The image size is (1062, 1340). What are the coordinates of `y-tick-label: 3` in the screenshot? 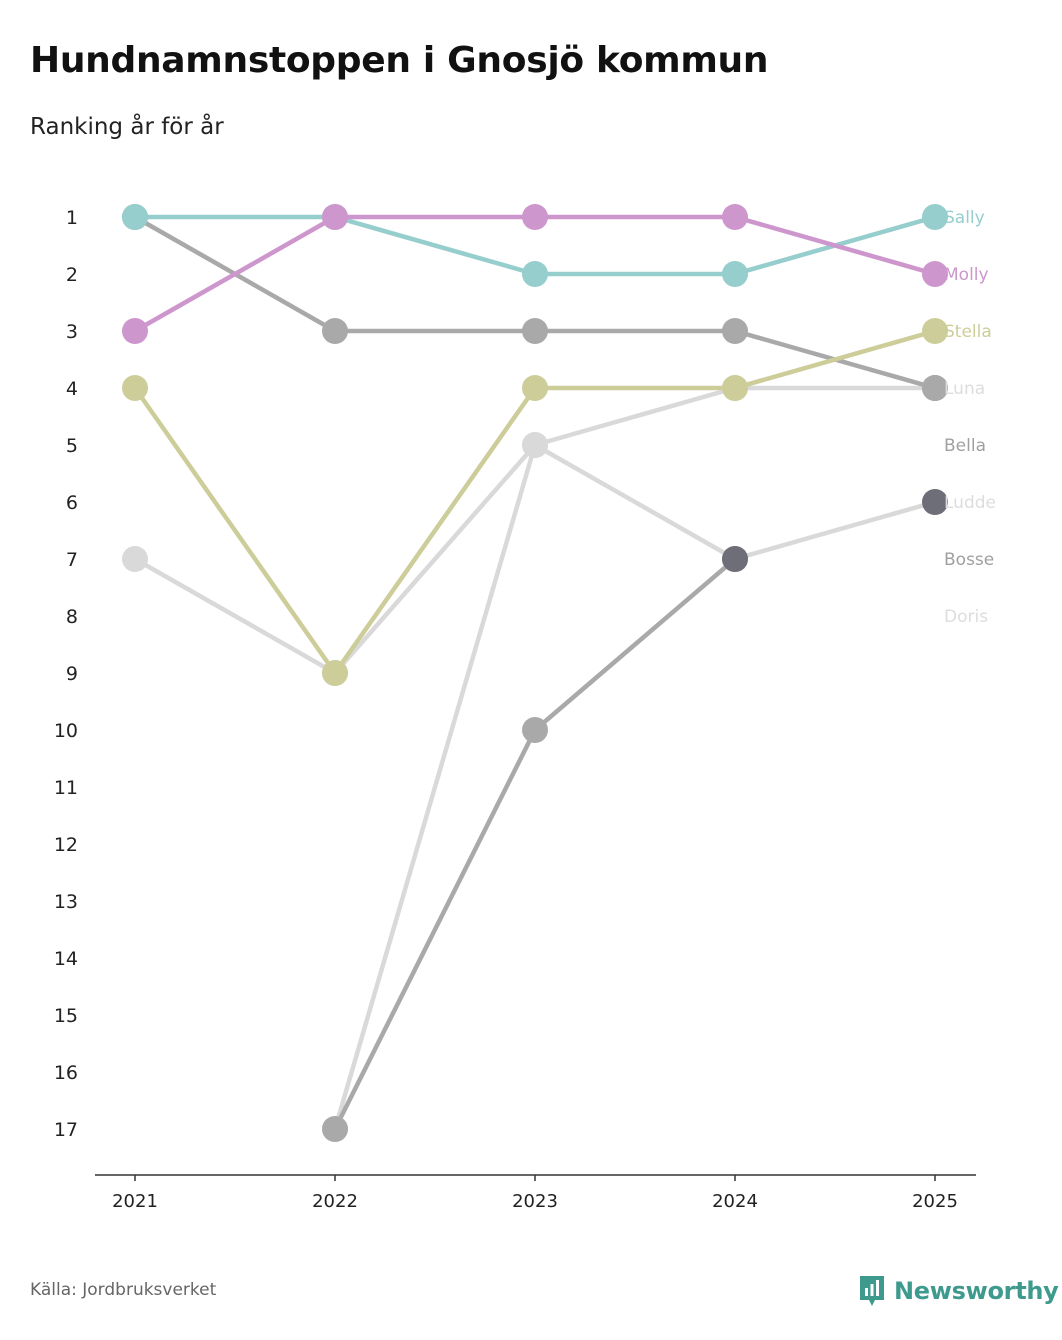 It's located at (72, 332).